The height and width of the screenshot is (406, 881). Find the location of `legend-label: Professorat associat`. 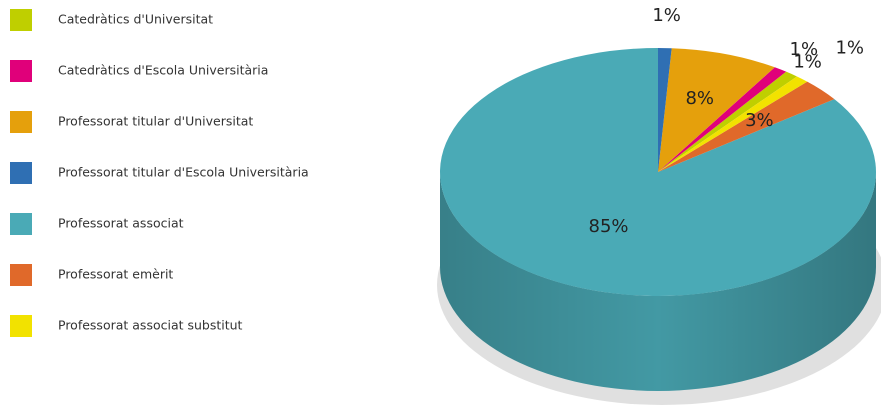

legend-label: Professorat associat is located at coordinates (121, 223).